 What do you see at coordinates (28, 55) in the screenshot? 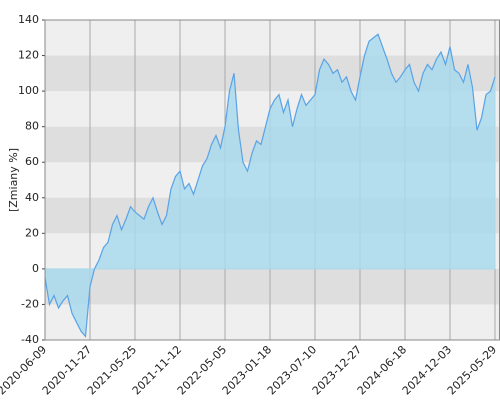
I see `y-tick-label: 120` at bounding box center [28, 55].